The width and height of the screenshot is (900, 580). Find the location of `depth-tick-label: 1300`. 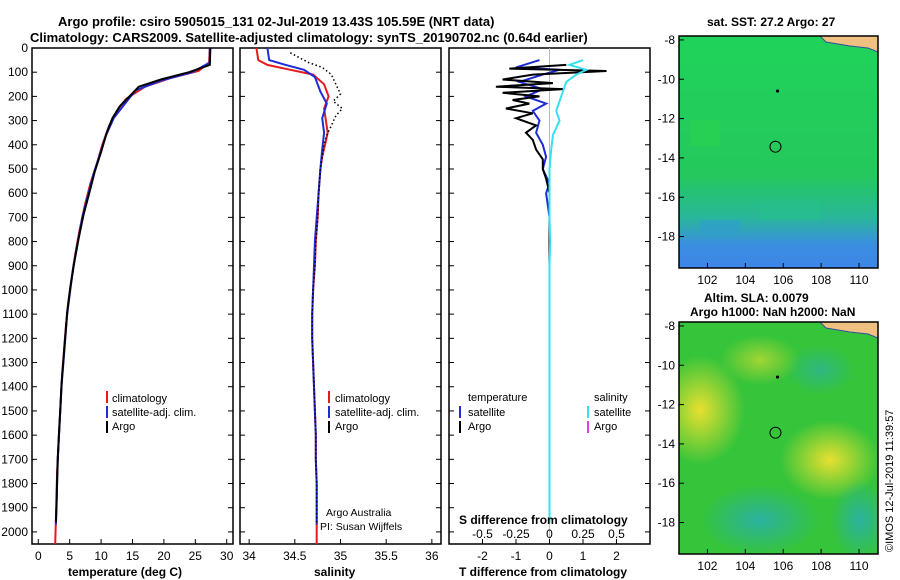

depth-tick-label: 1300 is located at coordinates (14, 363).